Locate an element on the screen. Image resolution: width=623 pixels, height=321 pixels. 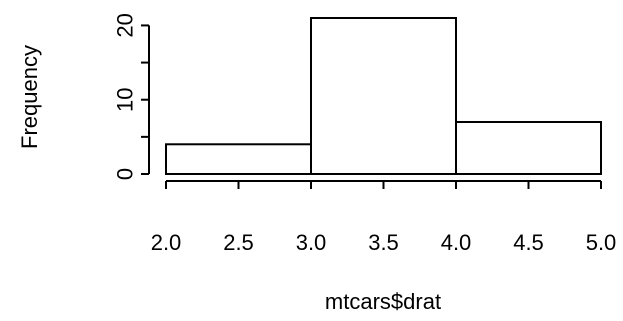
x-tick-label-2: 3.0 is located at coordinates (311, 242).